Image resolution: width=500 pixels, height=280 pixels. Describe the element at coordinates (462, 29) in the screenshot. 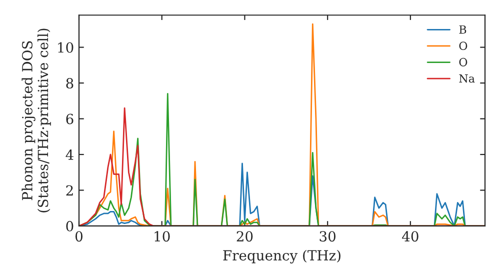

I see `legend-label: B` at that location.